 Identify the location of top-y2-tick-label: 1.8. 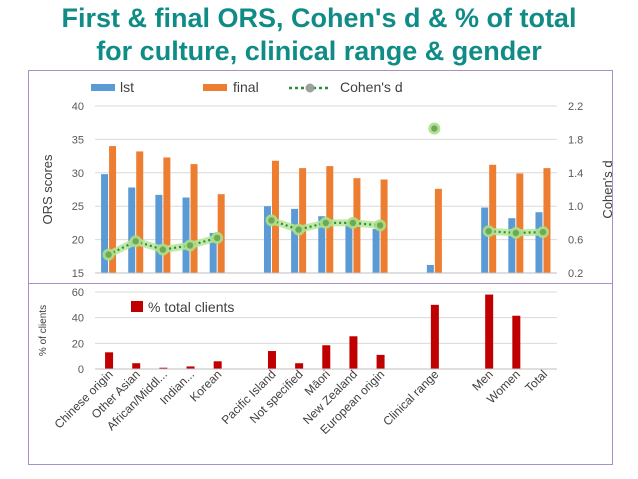
(575, 140).